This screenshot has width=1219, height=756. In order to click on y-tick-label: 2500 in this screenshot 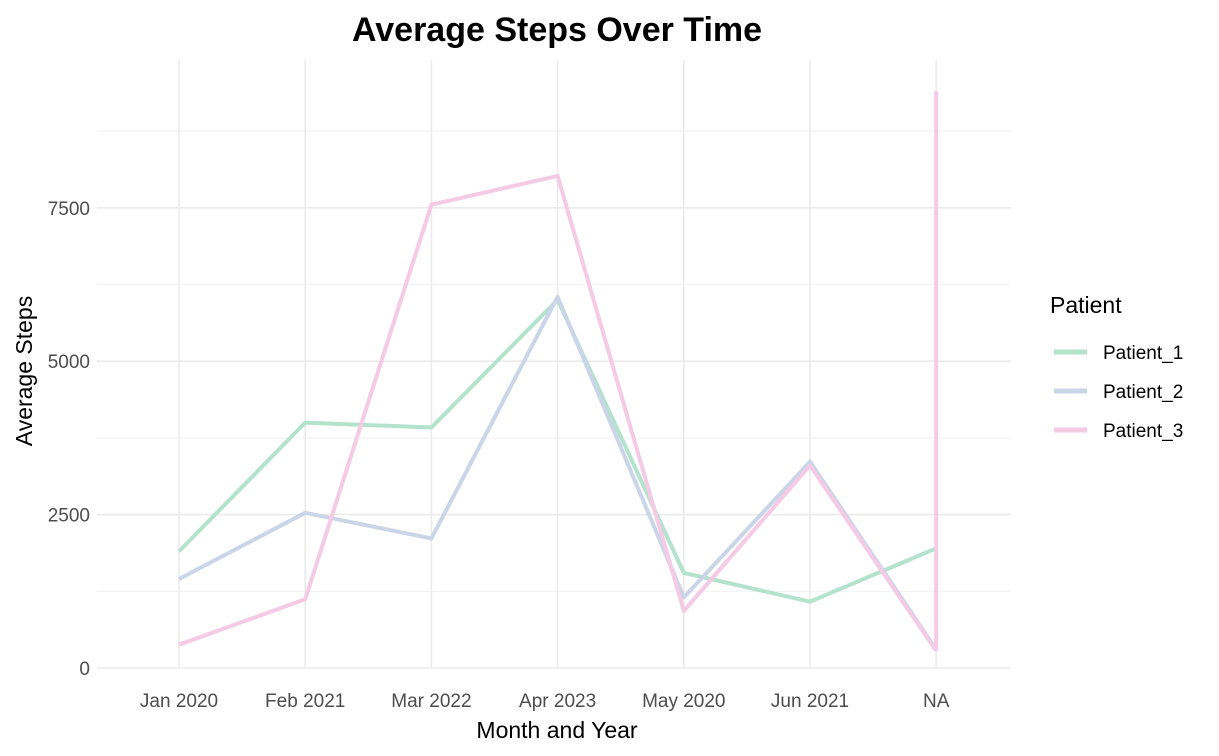, I will do `click(69, 516)`.